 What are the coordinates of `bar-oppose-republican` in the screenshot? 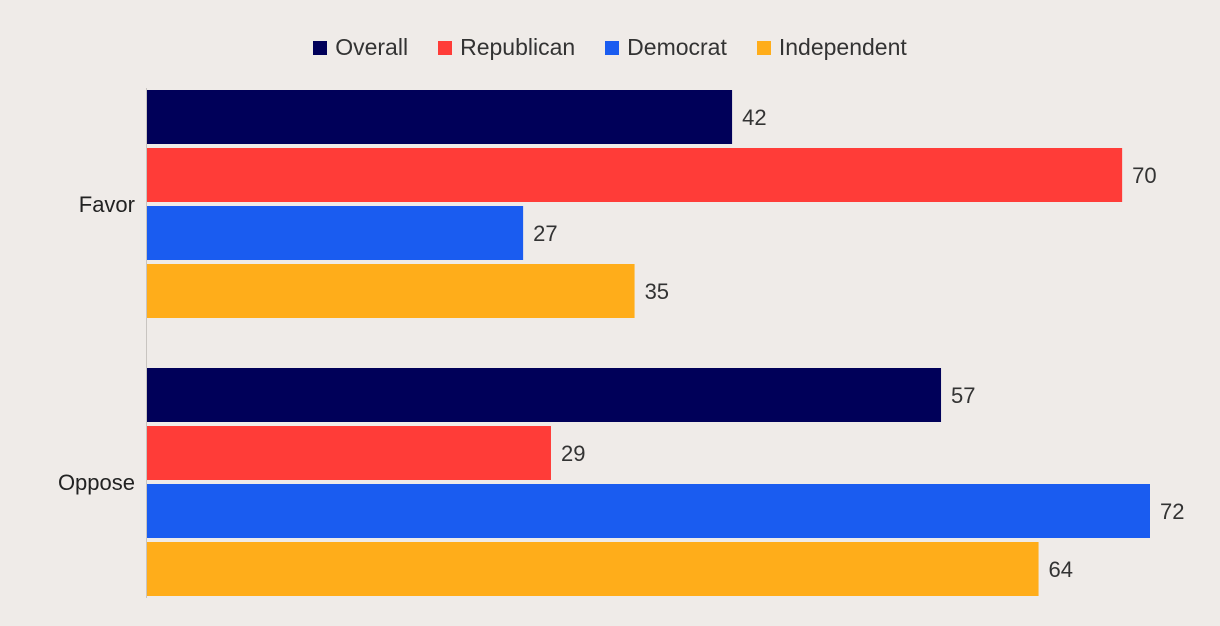 It's located at (349, 453).